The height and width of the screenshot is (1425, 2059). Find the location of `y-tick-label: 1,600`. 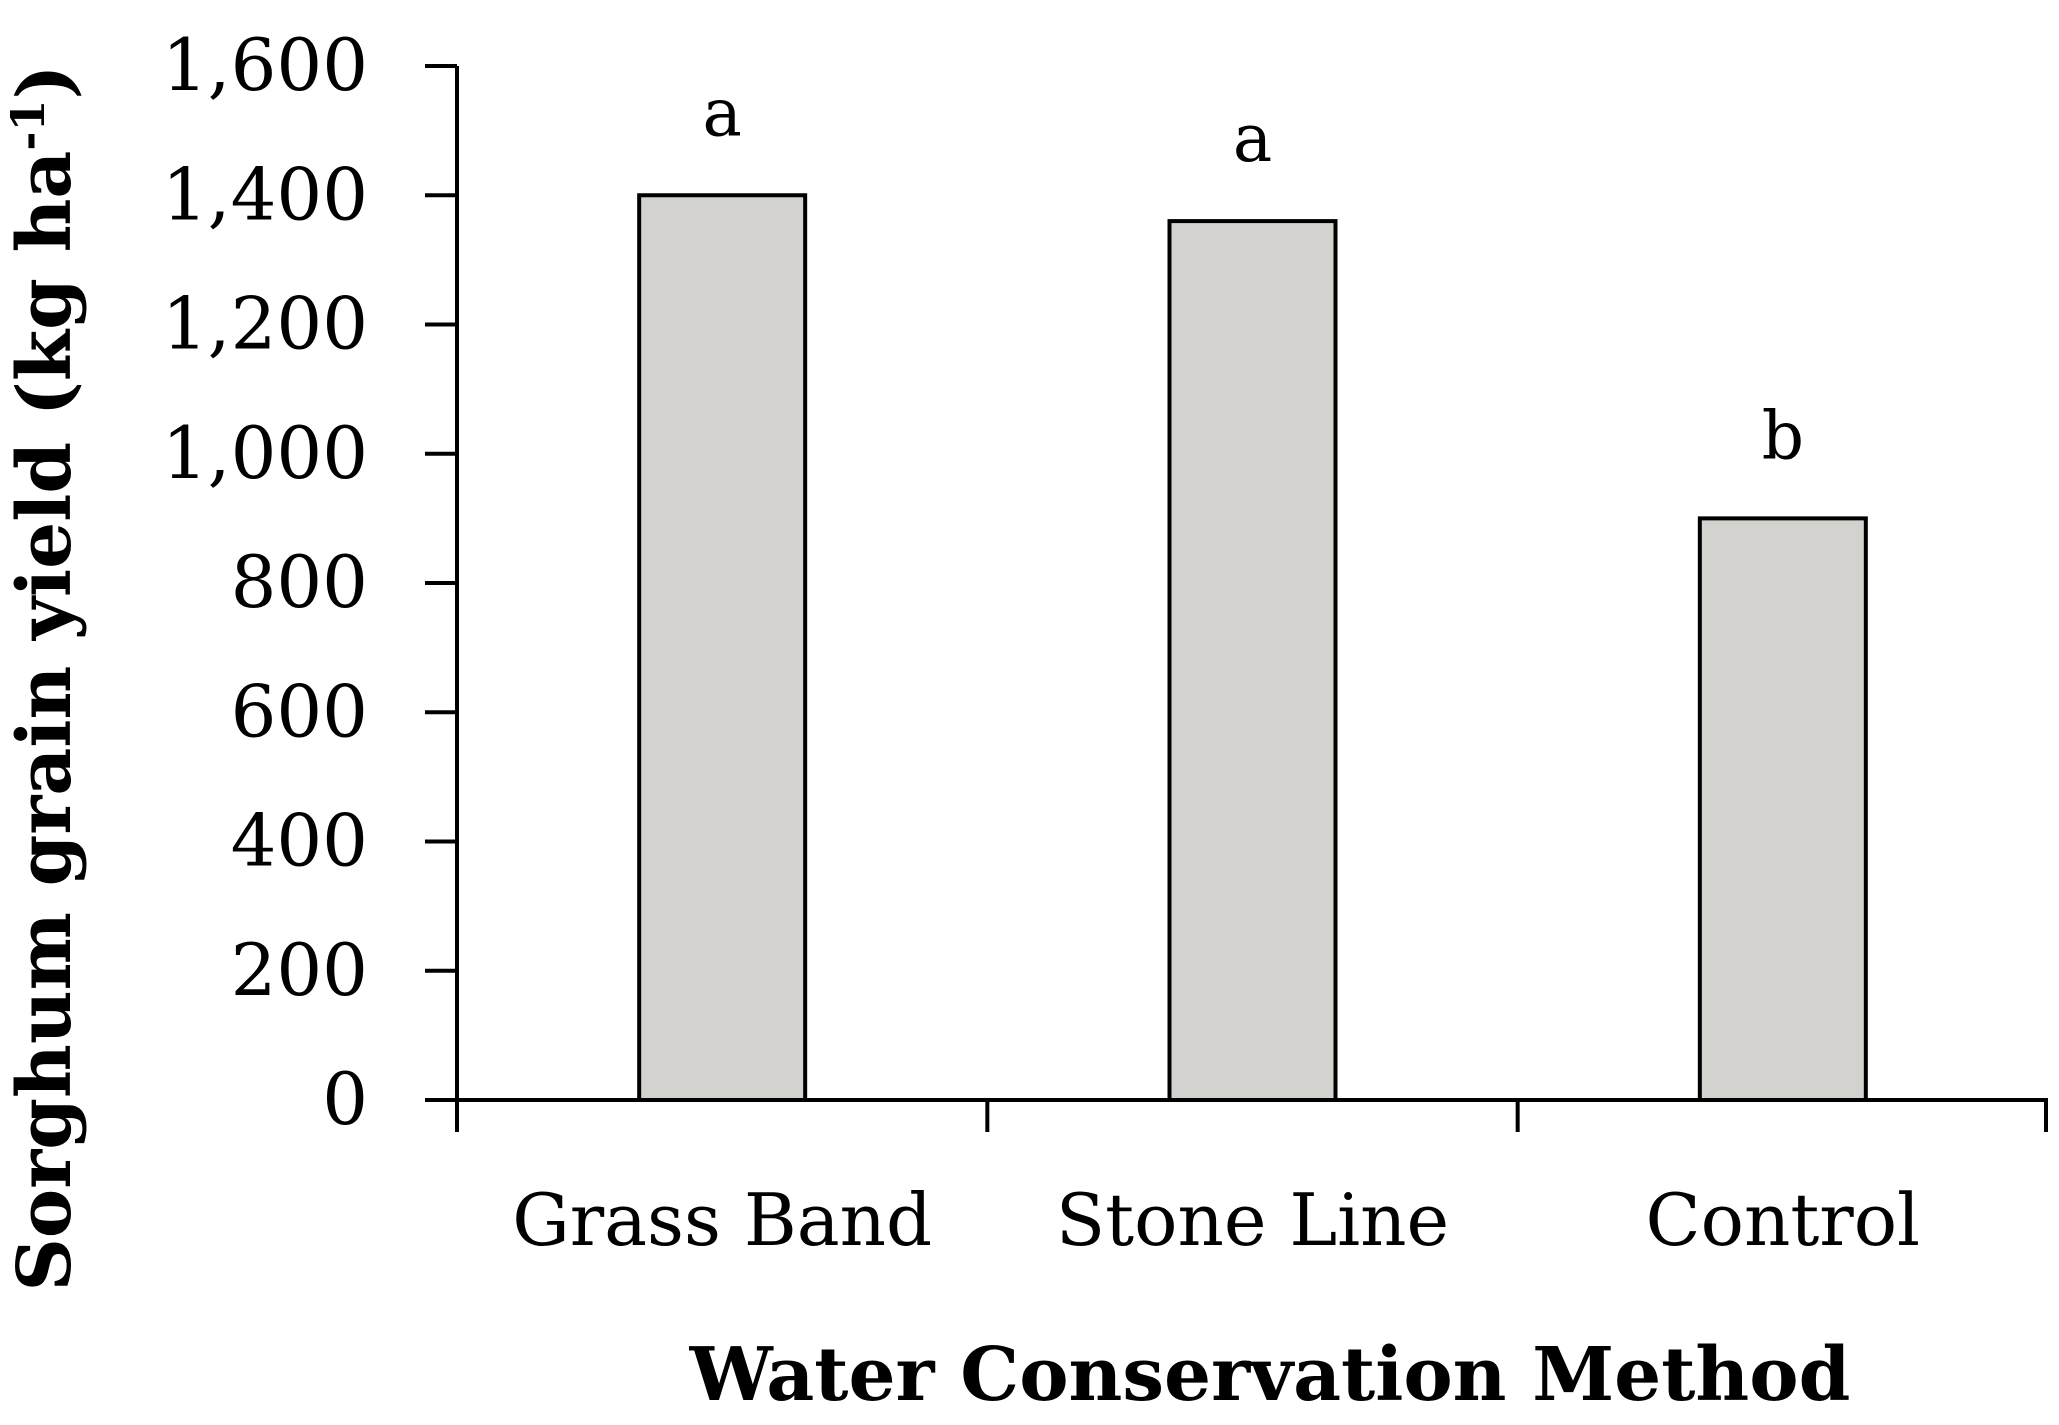

y-tick-label: 1,600 is located at coordinates (265, 65).